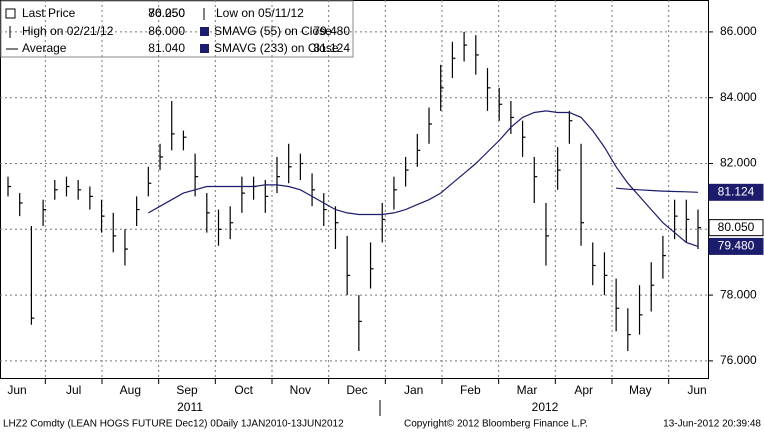 Image resolution: width=764 pixels, height=432 pixels. I want to click on legend-value: 79.480, so click(331, 31).